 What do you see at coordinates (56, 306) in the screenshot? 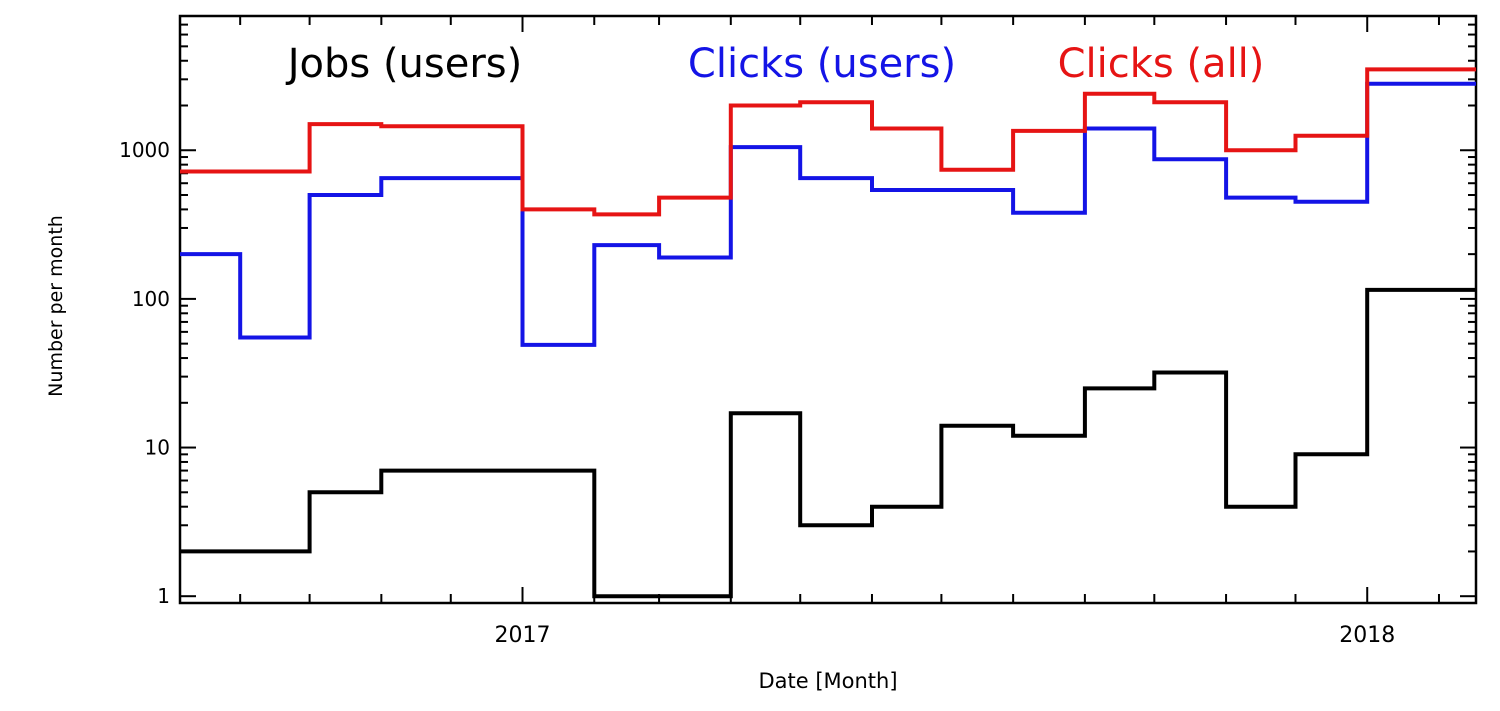
I see `y-axis-label: Number per month` at bounding box center [56, 306].